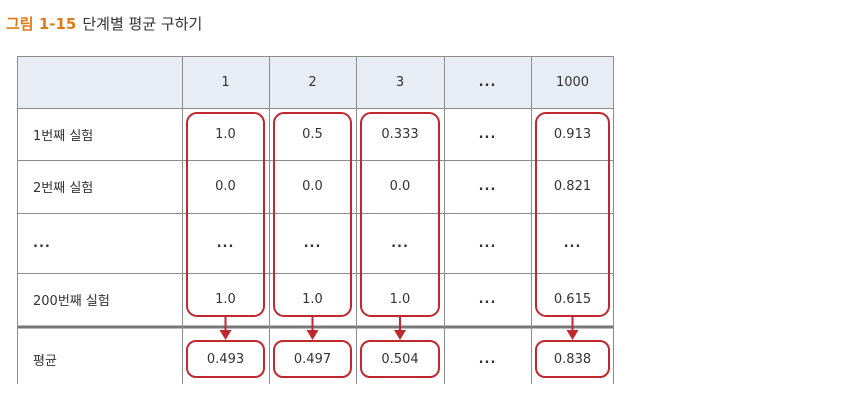 Image resolution: width=843 pixels, height=408 pixels. What do you see at coordinates (572, 299) in the screenshot?
I see `table-cell: 0.615` at bounding box center [572, 299].